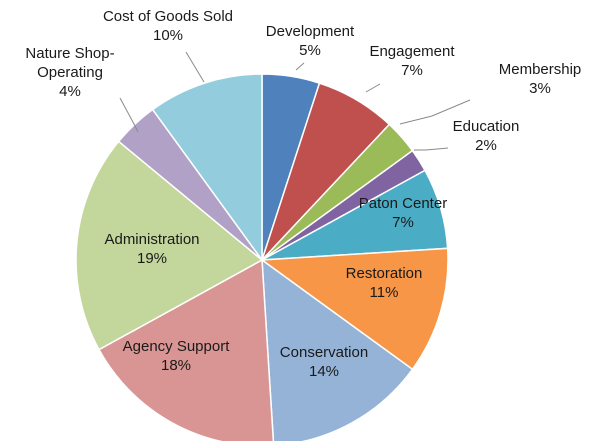  I want to click on leader-line-development, so click(300, 66).